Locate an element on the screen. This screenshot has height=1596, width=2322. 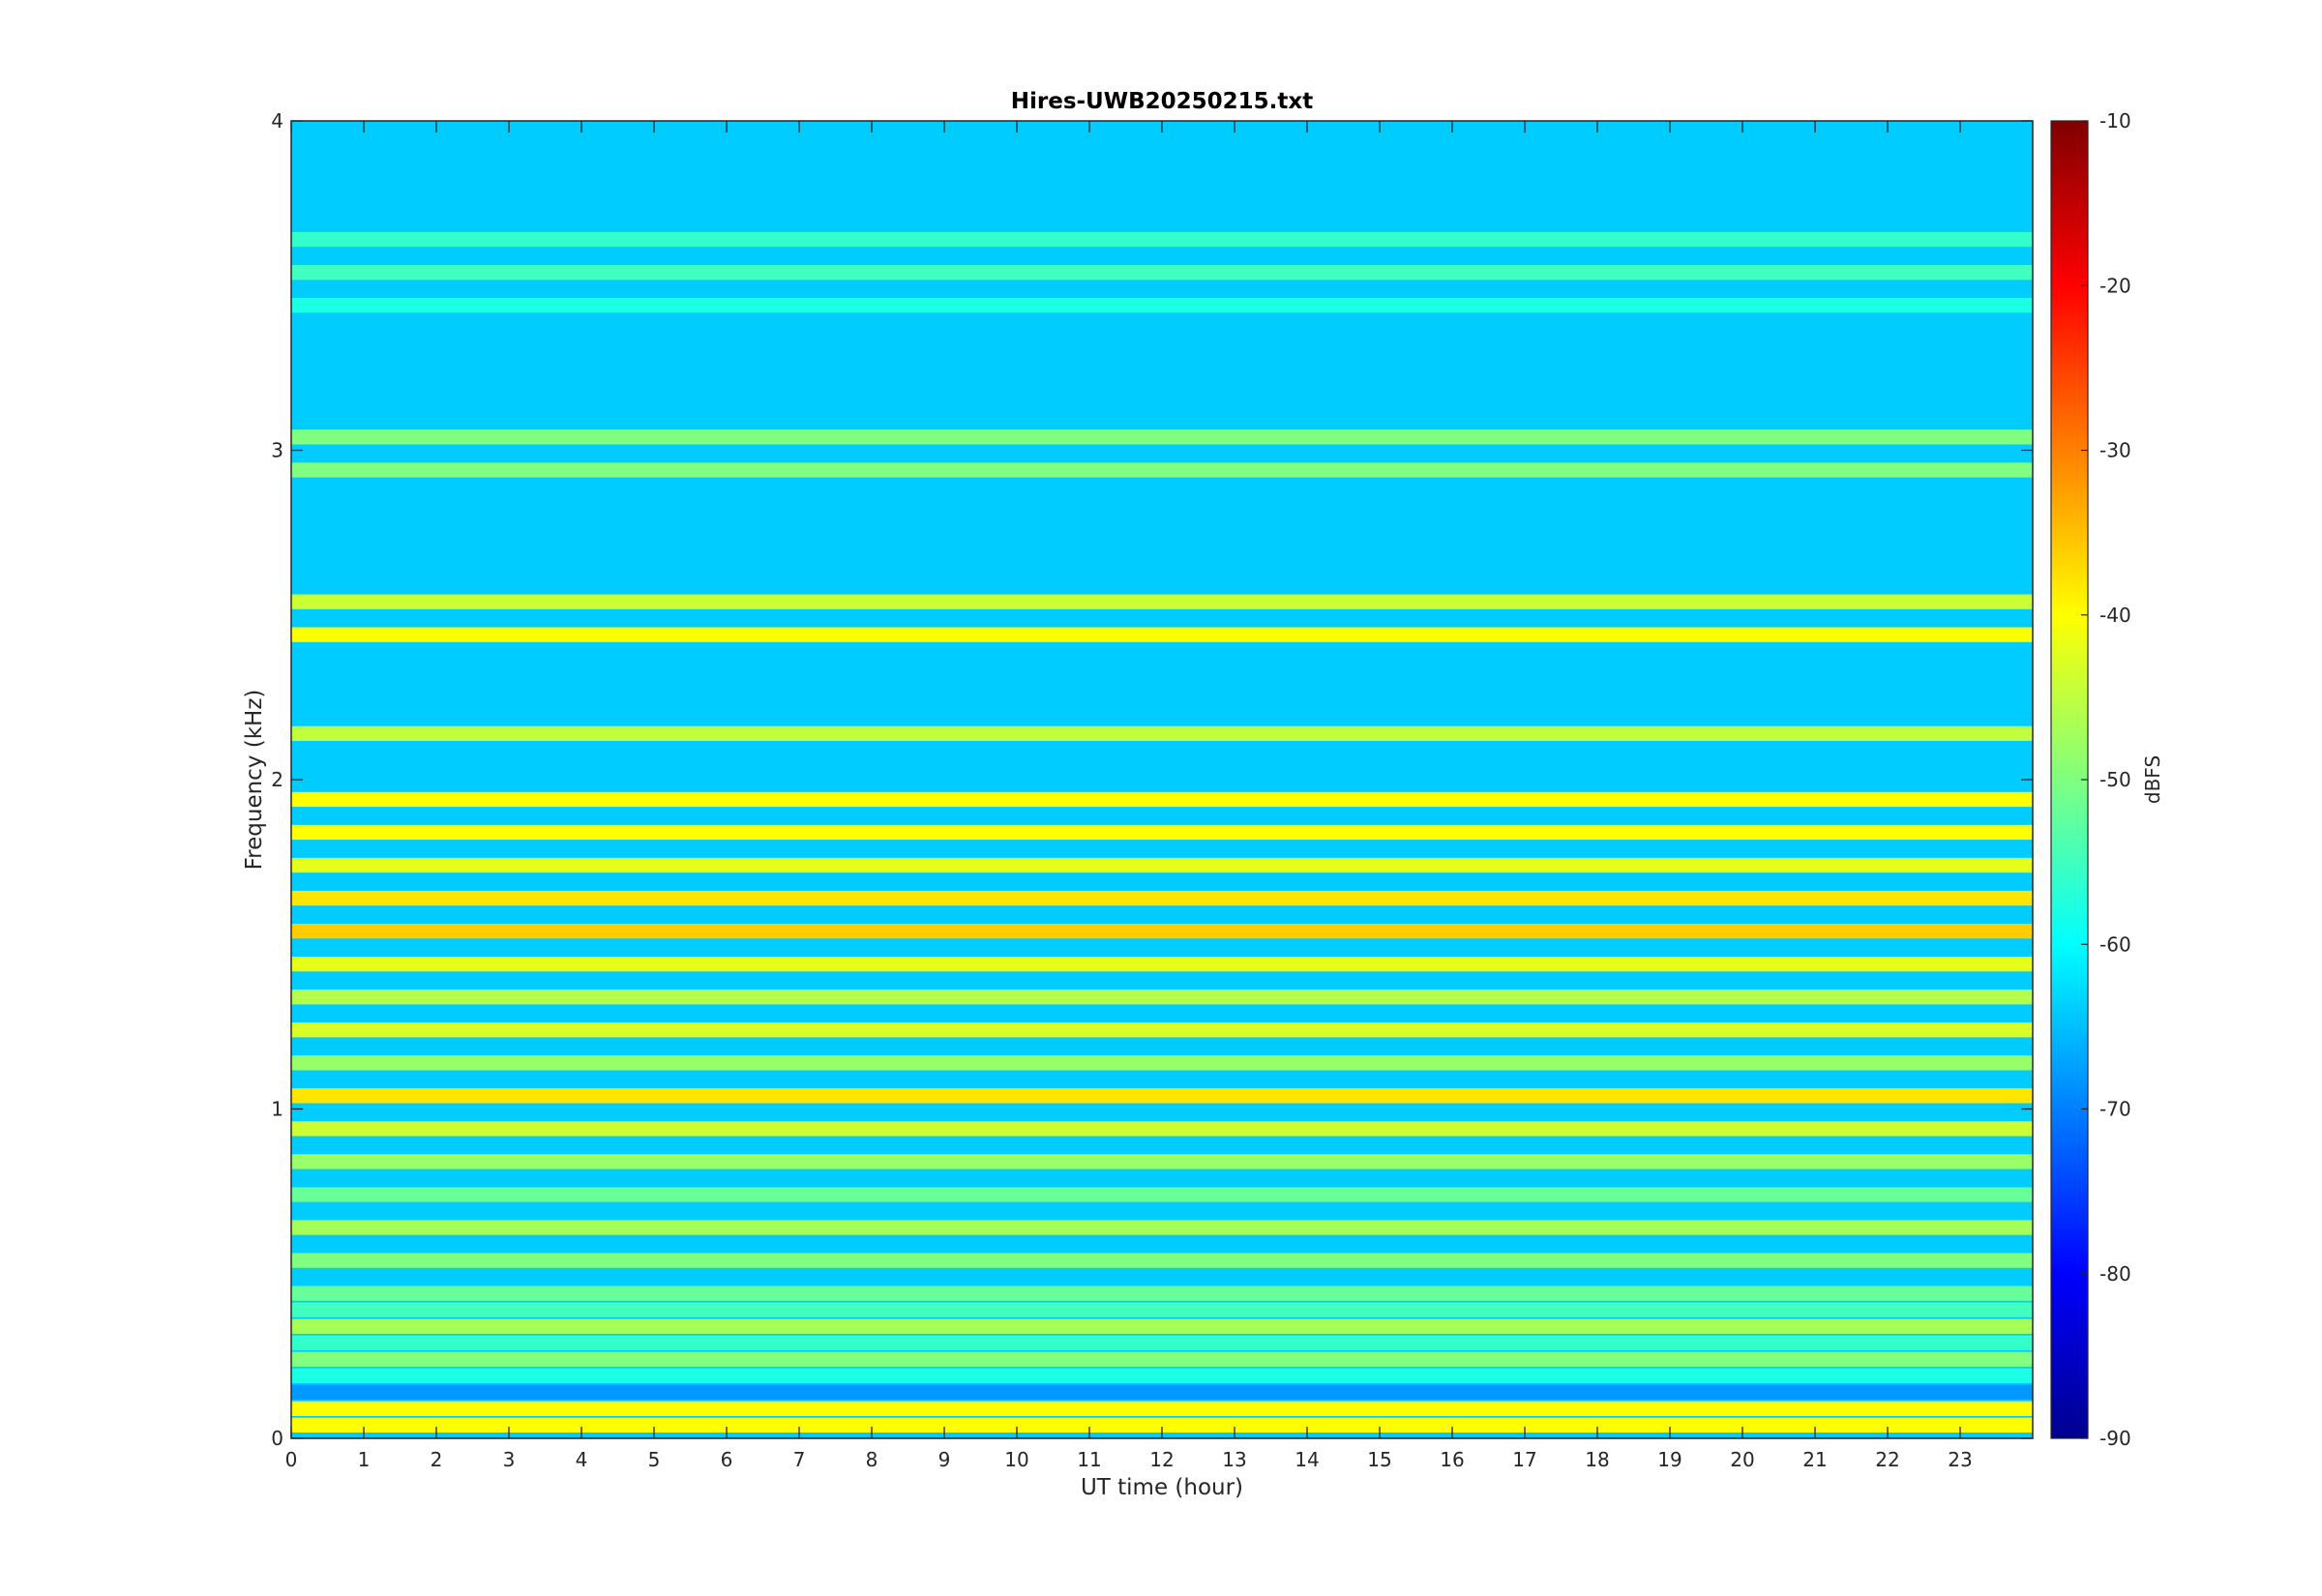
colorbar-label: dBFS is located at coordinates (2152, 779).